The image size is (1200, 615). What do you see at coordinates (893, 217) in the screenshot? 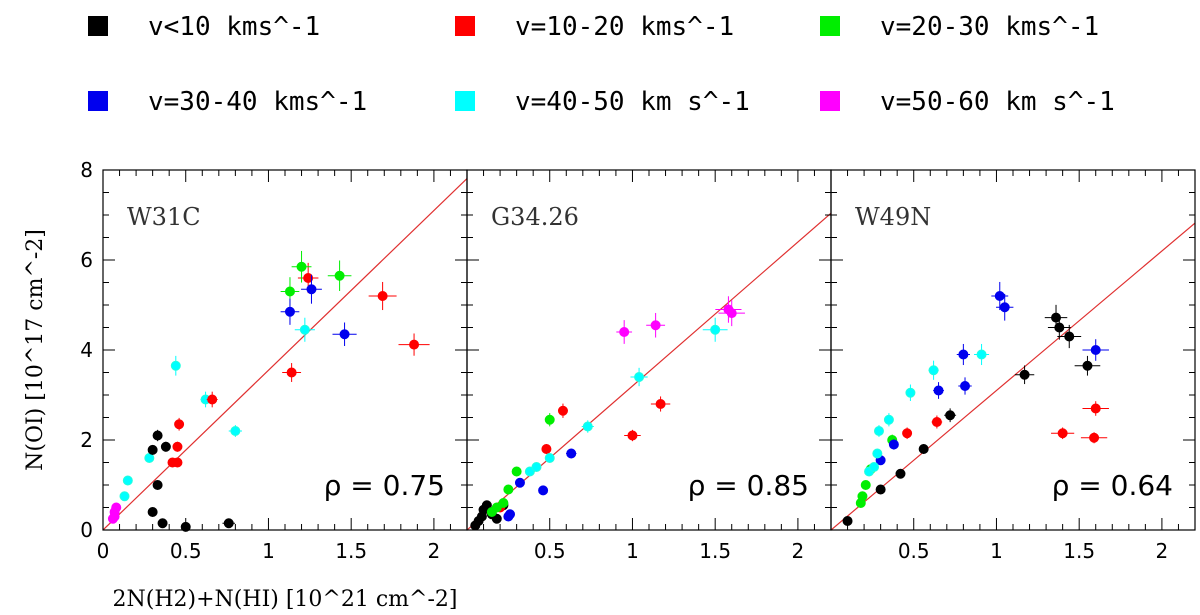
I see `panel-name-2: W49N` at bounding box center [893, 217].